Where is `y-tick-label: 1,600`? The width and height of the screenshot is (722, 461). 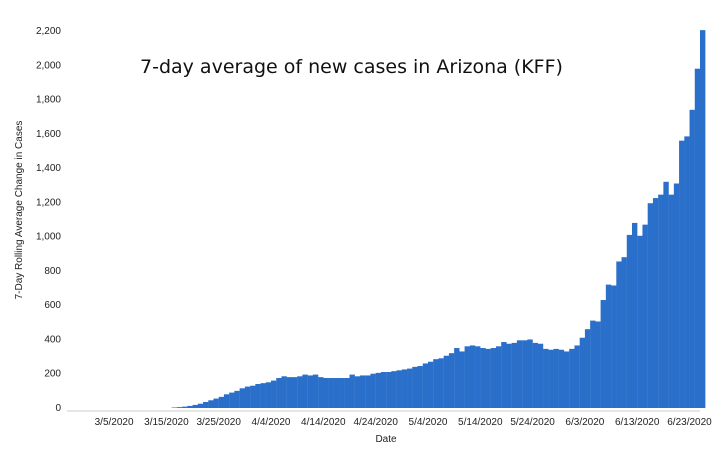 y-tick-label: 1,600 is located at coordinates (48, 134).